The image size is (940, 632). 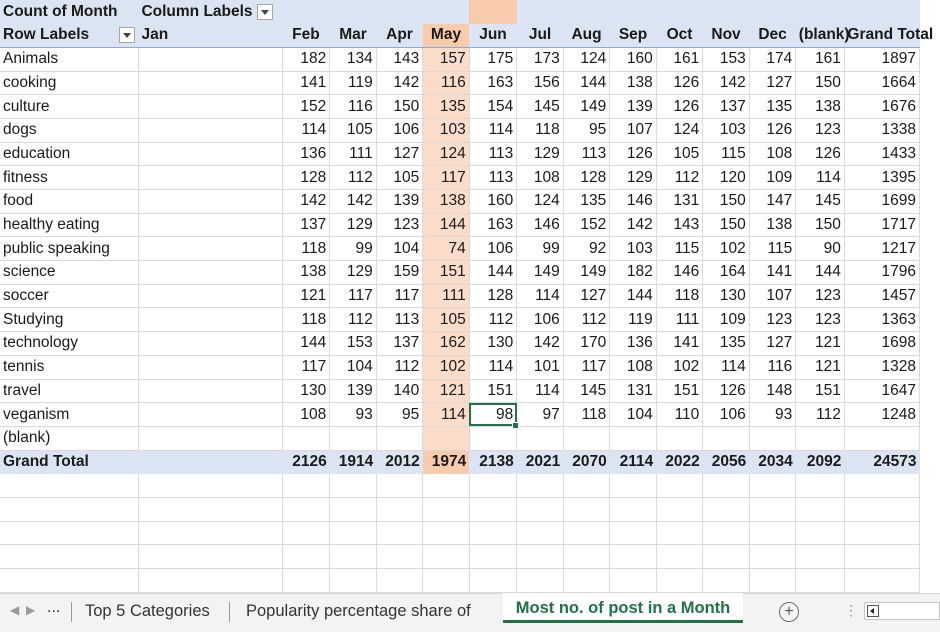 What do you see at coordinates (69, 35) in the screenshot?
I see `row-labels-caption: Row Labels` at bounding box center [69, 35].